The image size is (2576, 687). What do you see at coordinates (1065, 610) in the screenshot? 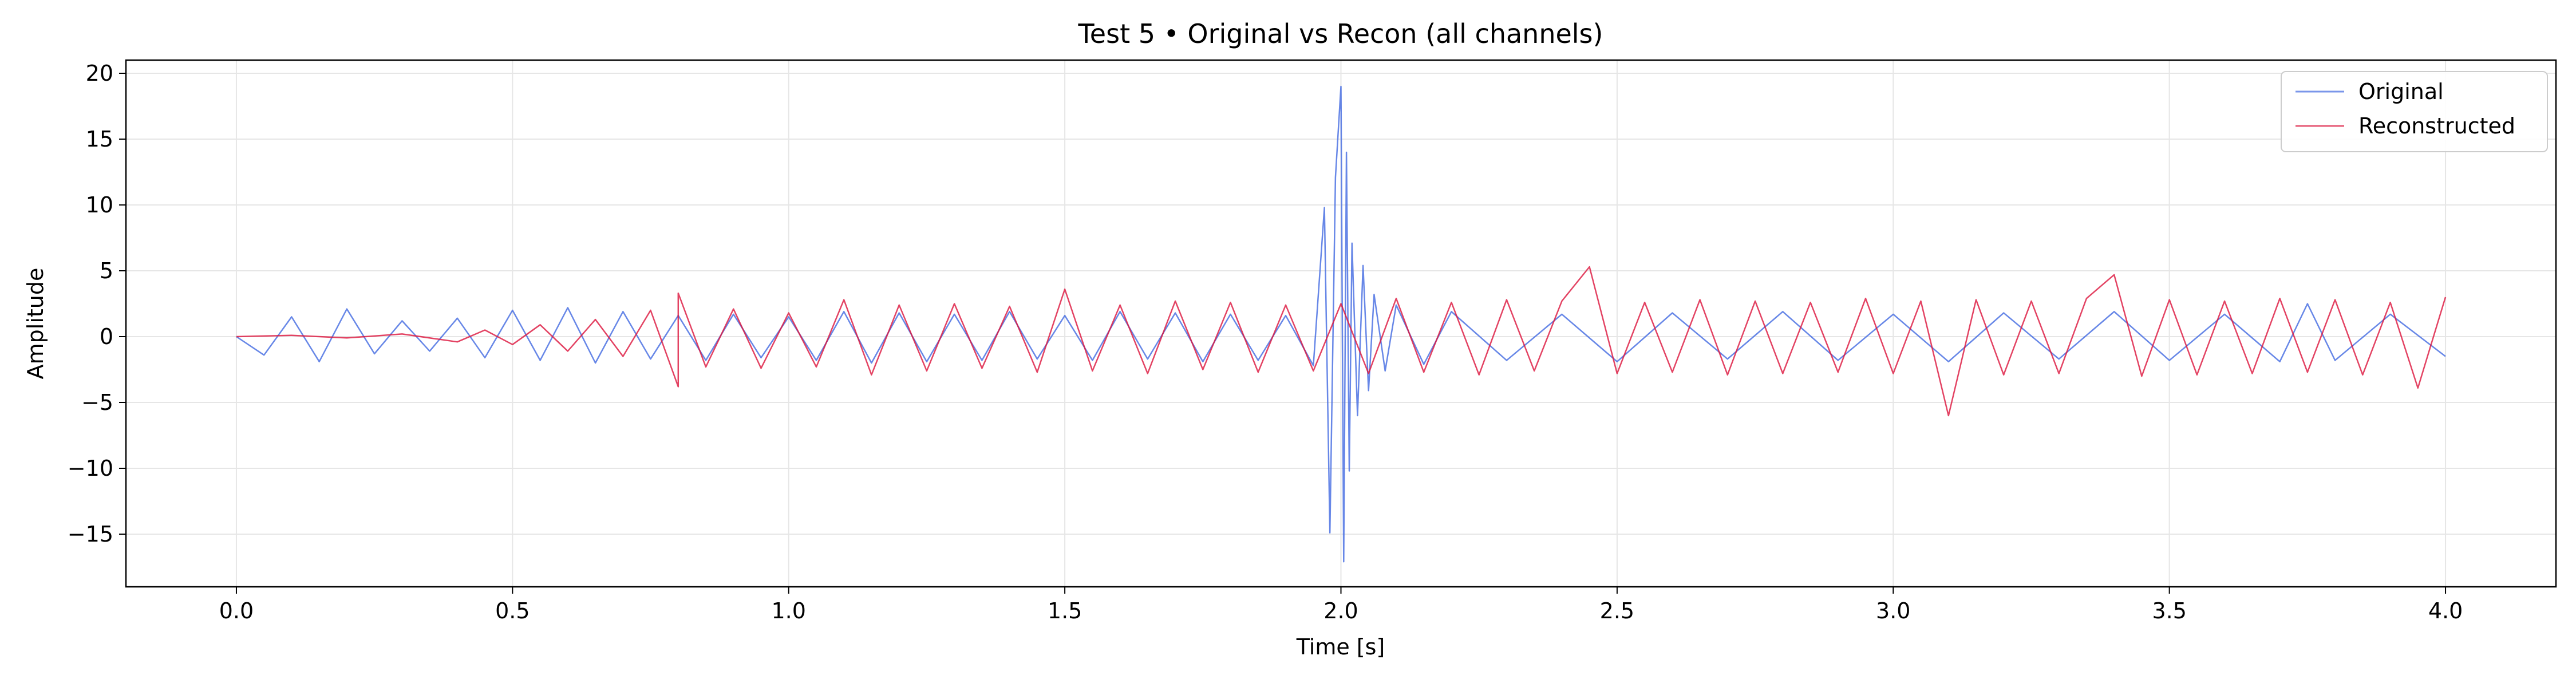
I see `x-tick-label: 1.5` at bounding box center [1065, 610].